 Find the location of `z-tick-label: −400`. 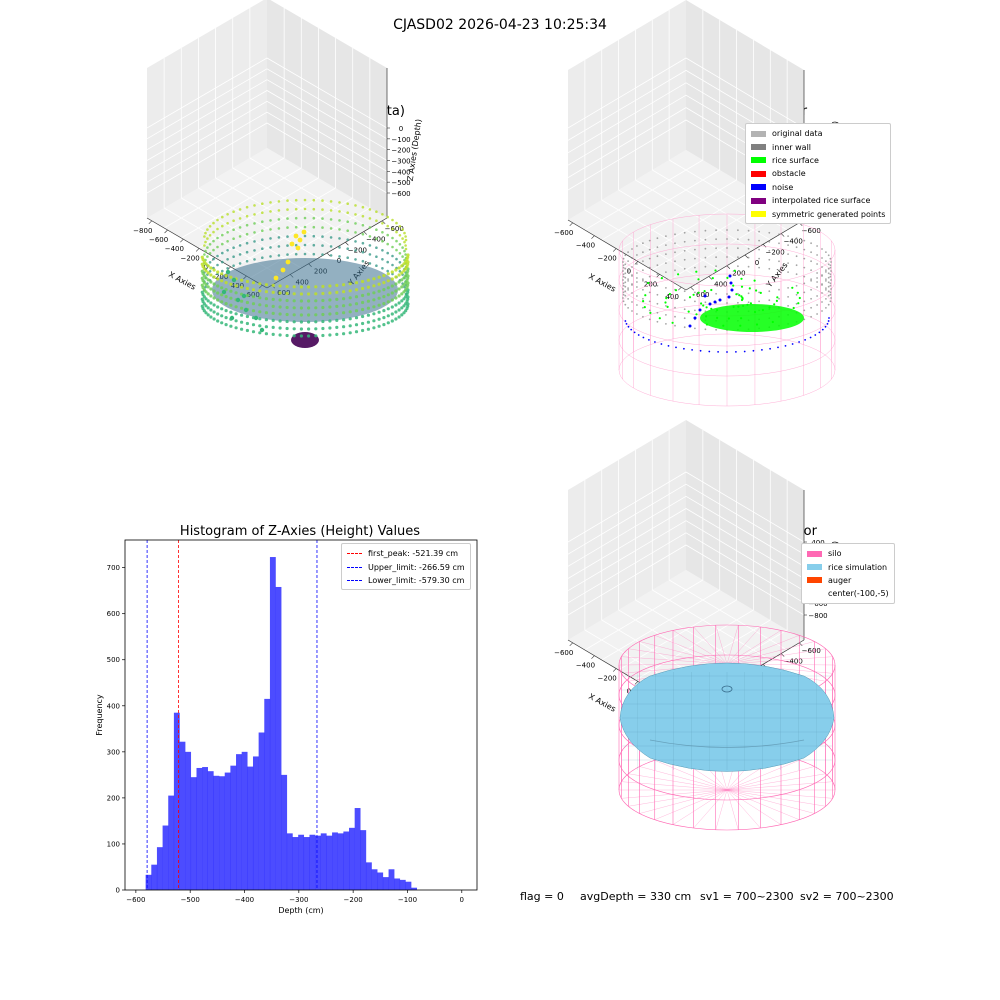

z-tick-label: −400 is located at coordinates (400, 172).